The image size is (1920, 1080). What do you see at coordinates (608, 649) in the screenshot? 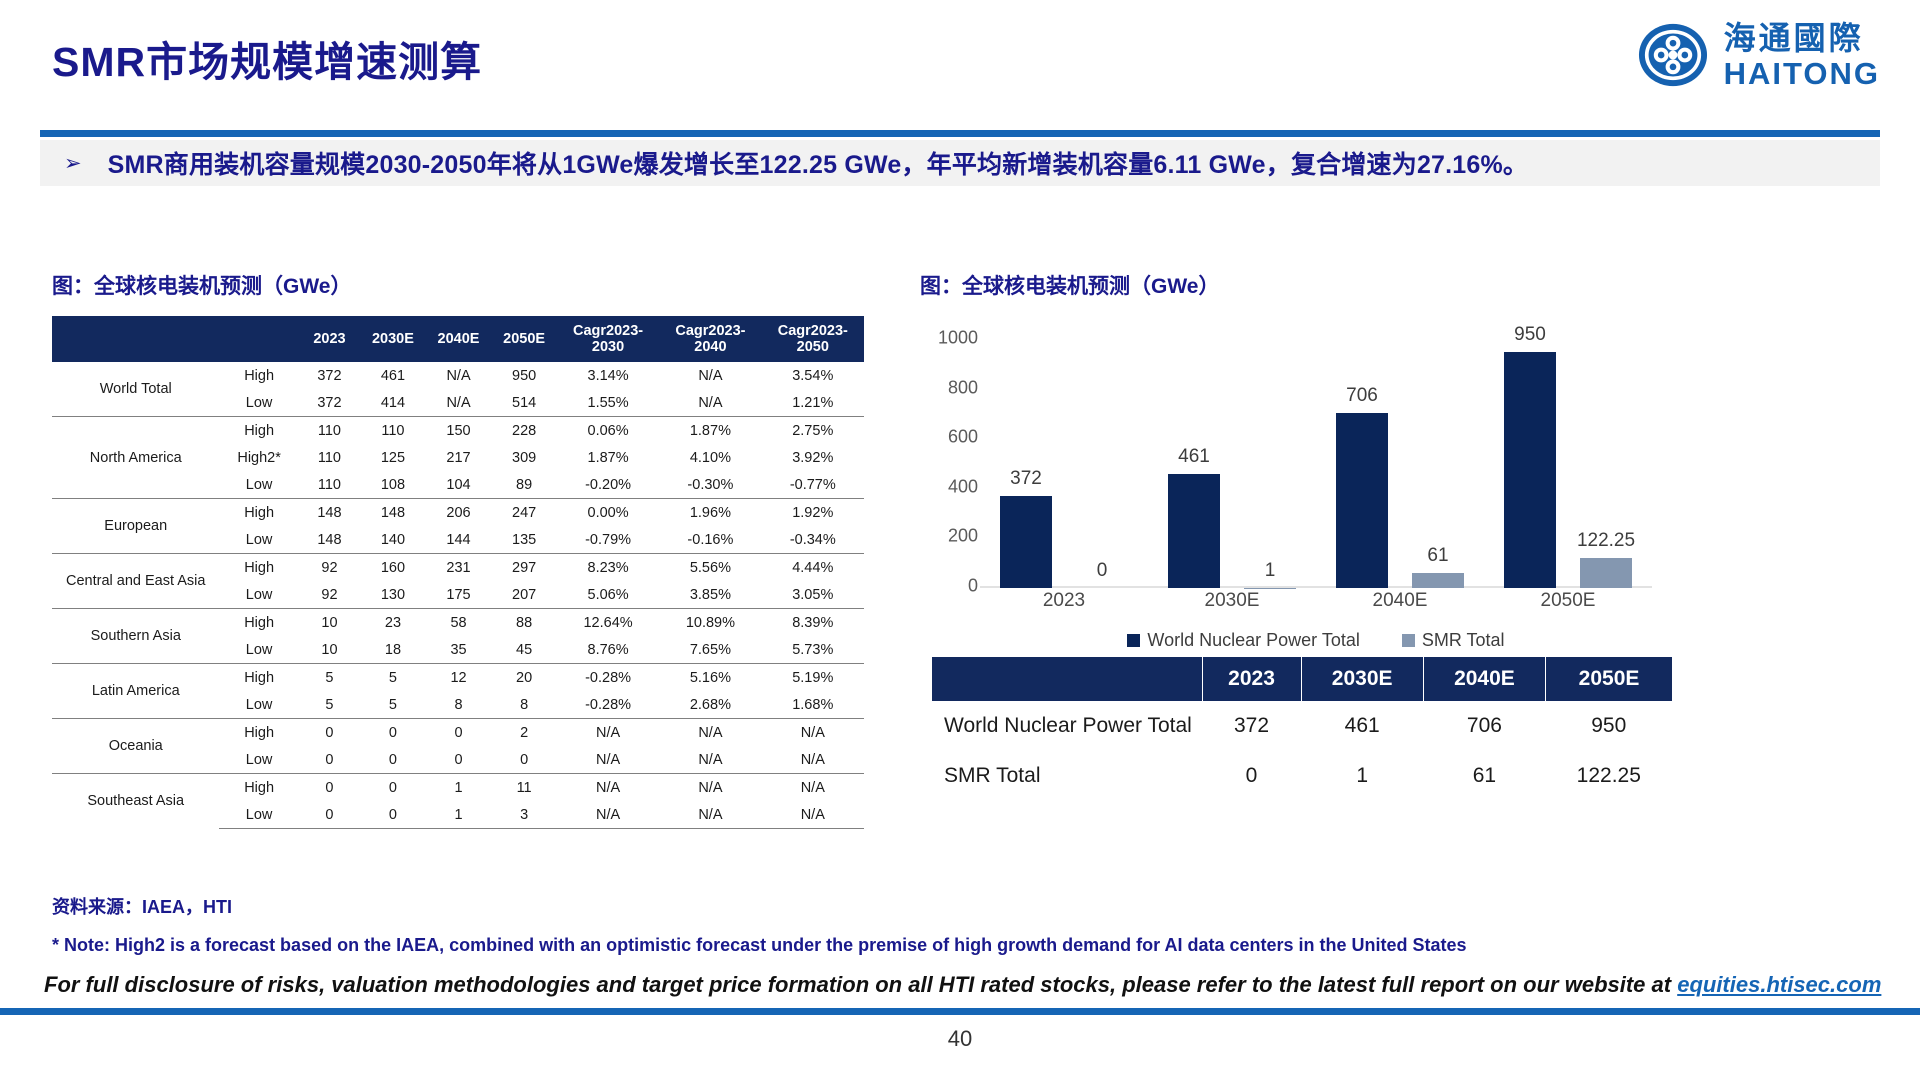
I see `table-cell: 8.76%` at bounding box center [608, 649].